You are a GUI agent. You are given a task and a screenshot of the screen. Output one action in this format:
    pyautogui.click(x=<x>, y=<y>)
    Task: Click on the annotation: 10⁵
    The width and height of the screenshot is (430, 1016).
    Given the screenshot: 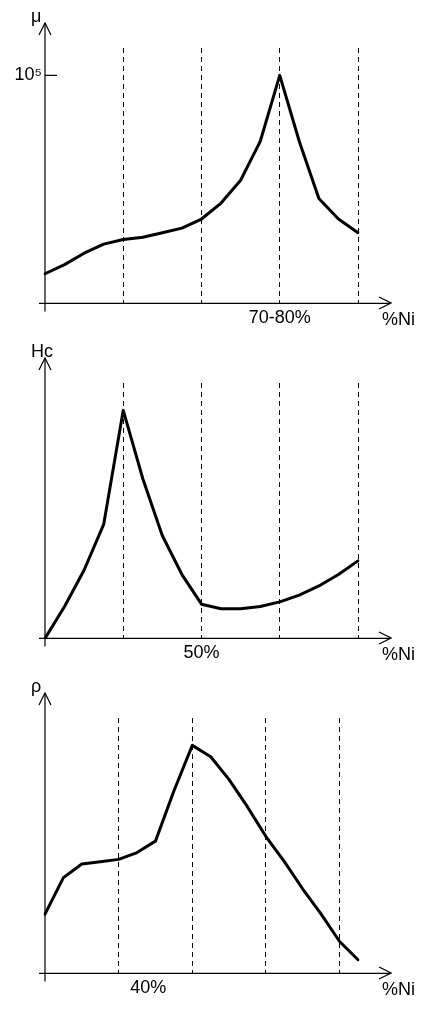 What is the action you would take?
    pyautogui.click(x=28, y=74)
    